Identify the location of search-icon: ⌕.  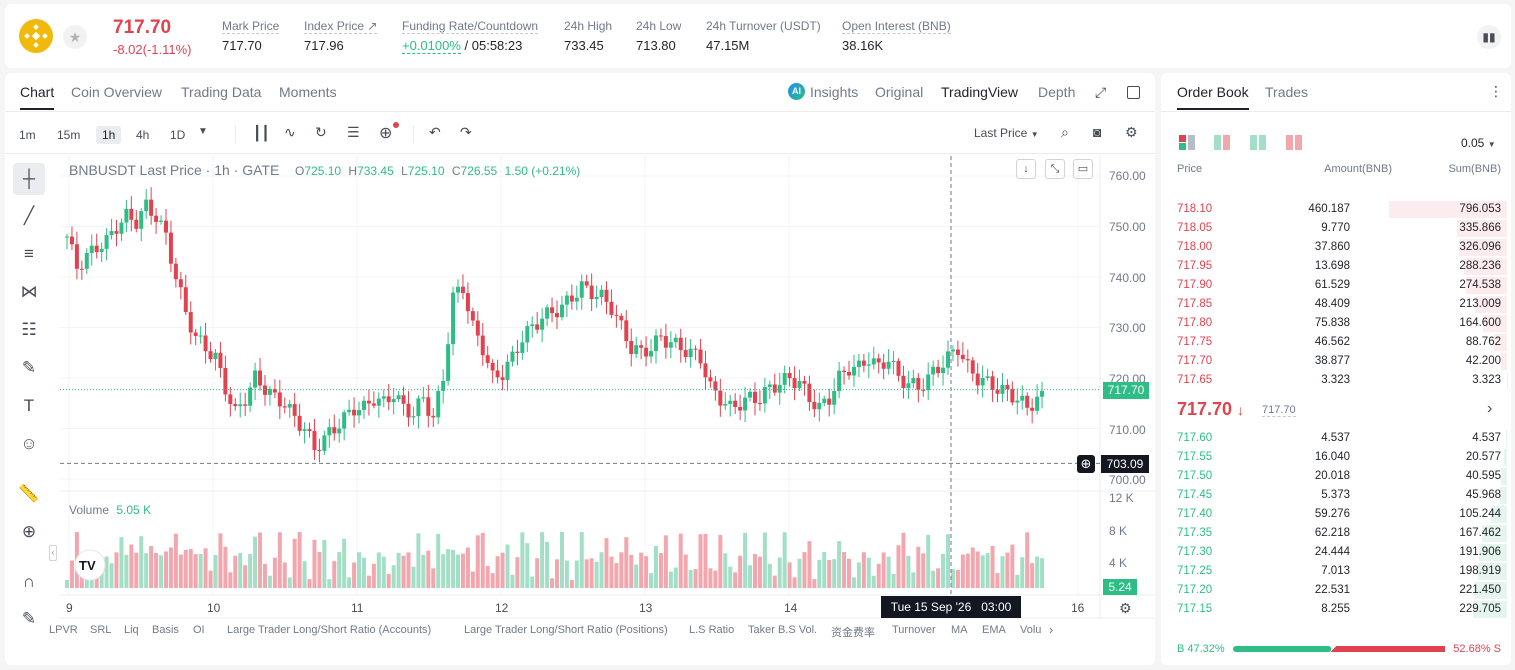
(1065, 132).